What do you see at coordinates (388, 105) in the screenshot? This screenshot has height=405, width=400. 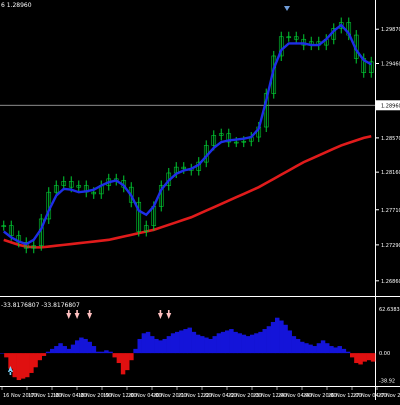 I see `current-price-box` at bounding box center [388, 105].